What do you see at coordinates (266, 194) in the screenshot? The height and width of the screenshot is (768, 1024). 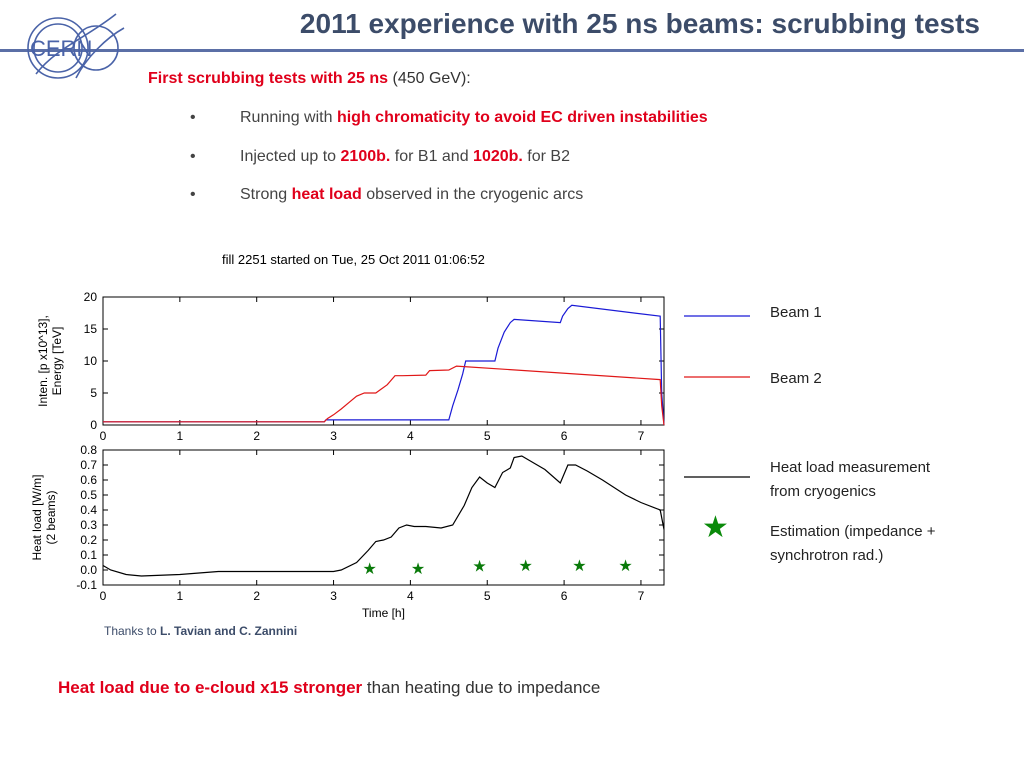 I see `bullet-text: Strong` at bounding box center [266, 194].